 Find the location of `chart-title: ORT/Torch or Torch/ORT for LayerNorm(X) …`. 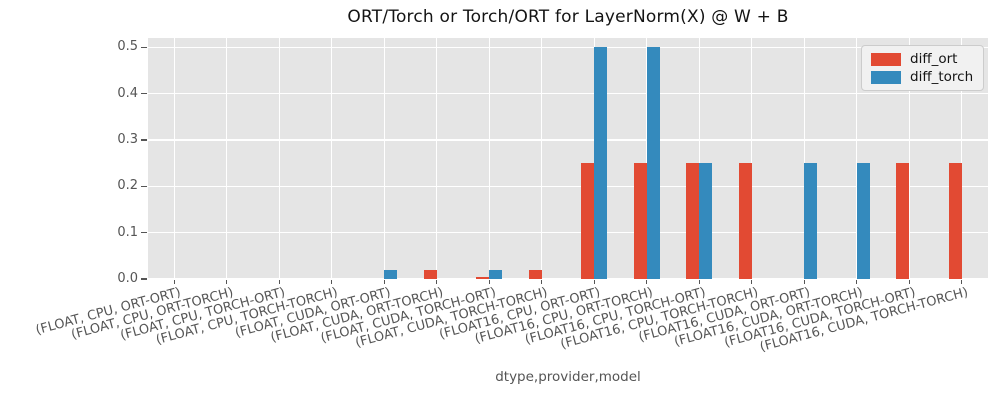

chart-title: ORT/Torch or Torch/ORT for LayerNorm(X) … is located at coordinates (568, 17).